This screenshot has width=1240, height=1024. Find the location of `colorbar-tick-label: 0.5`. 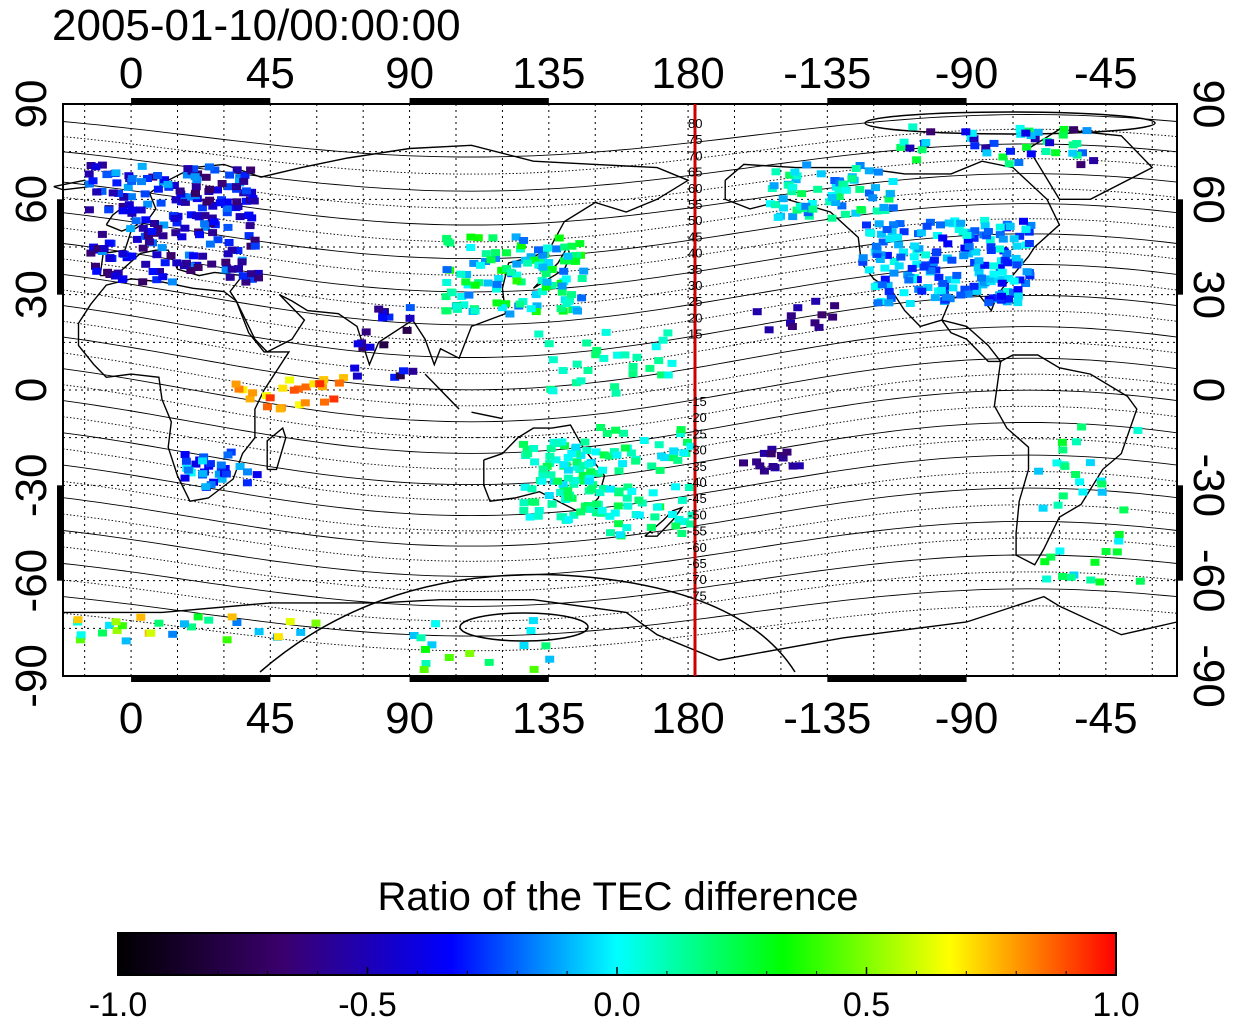

colorbar-tick-label: 0.5 is located at coordinates (866, 1005).